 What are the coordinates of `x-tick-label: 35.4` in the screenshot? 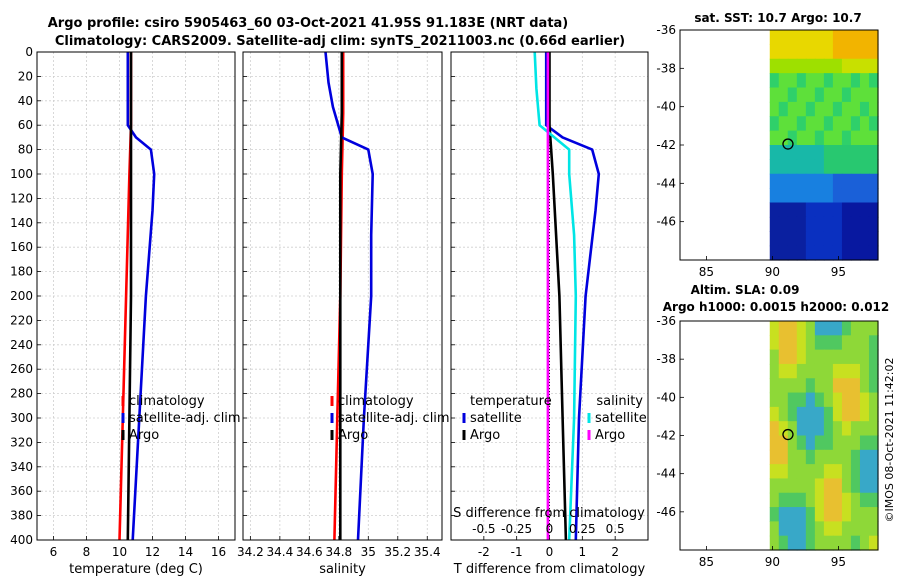 It's located at (427, 552).